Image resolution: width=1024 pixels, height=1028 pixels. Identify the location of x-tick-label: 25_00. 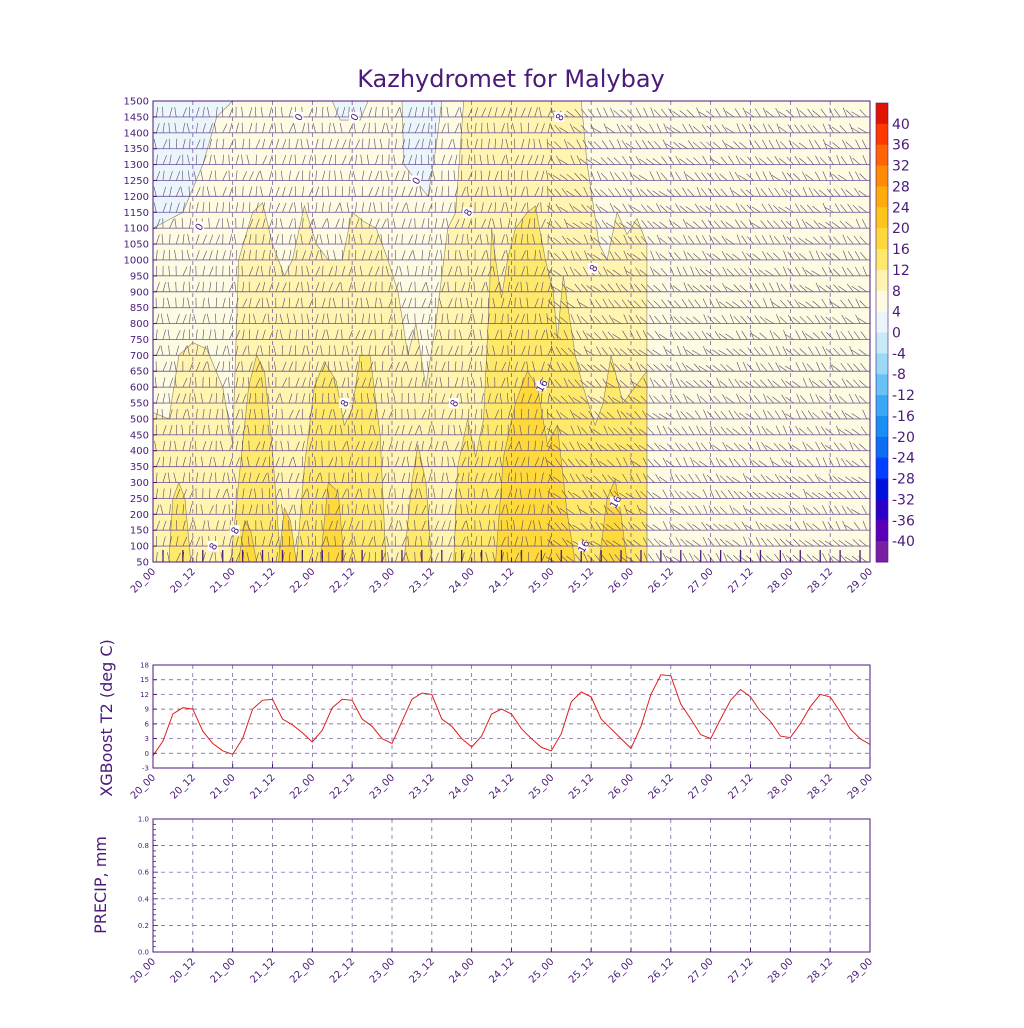
(541, 786).